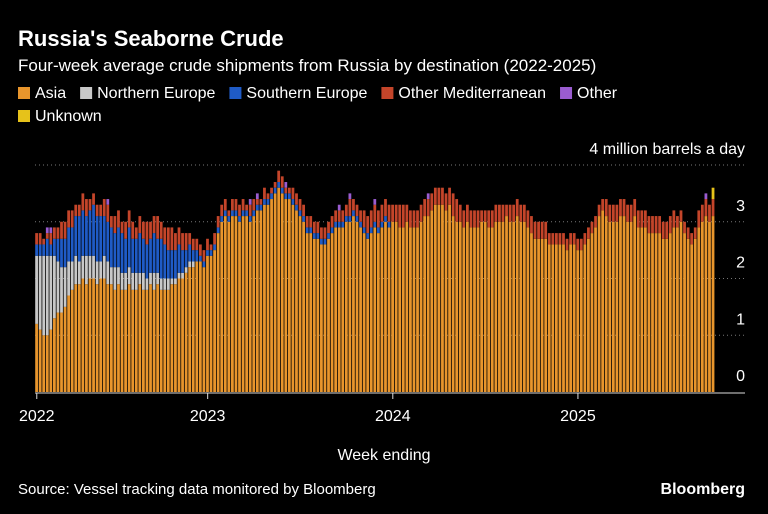  Describe the element at coordinates (37, 416) in the screenshot. I see `x-tick-label: 2022` at that location.